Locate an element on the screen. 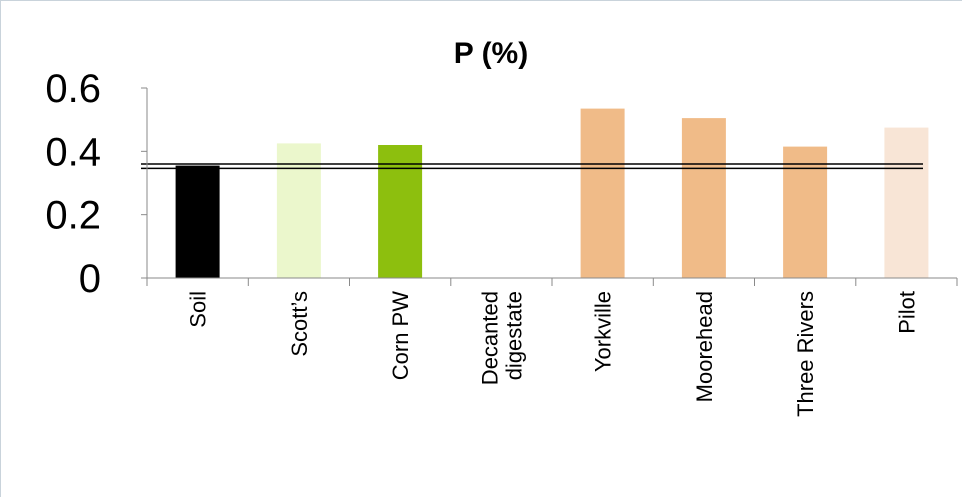  x-tick-label-3-line-0: Decanted is located at coordinates (489, 338).